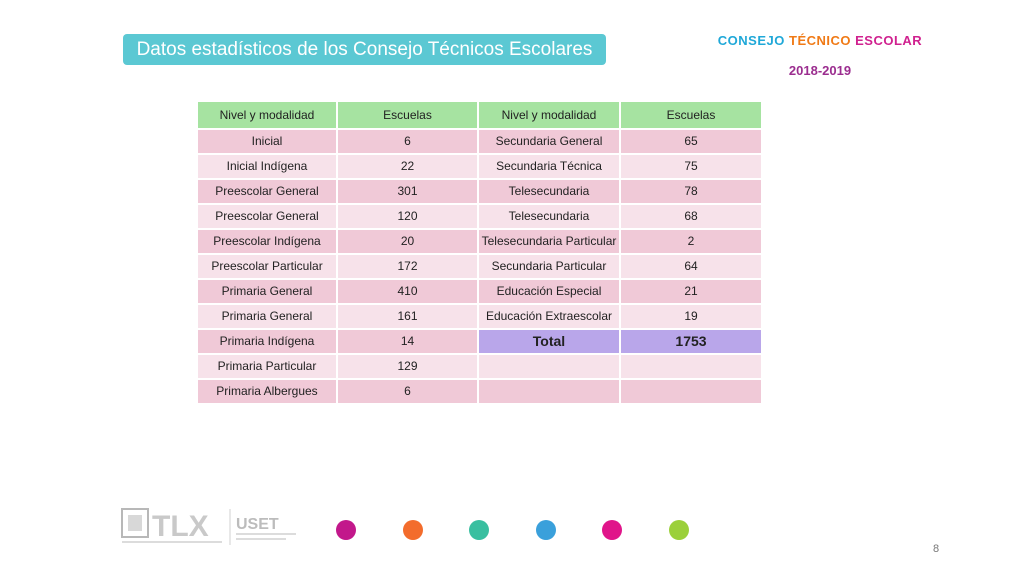 Image resolution: width=1024 pixels, height=576 pixels. What do you see at coordinates (889, 40) in the screenshot?
I see `brand-word-3: ESCOLAR` at bounding box center [889, 40].